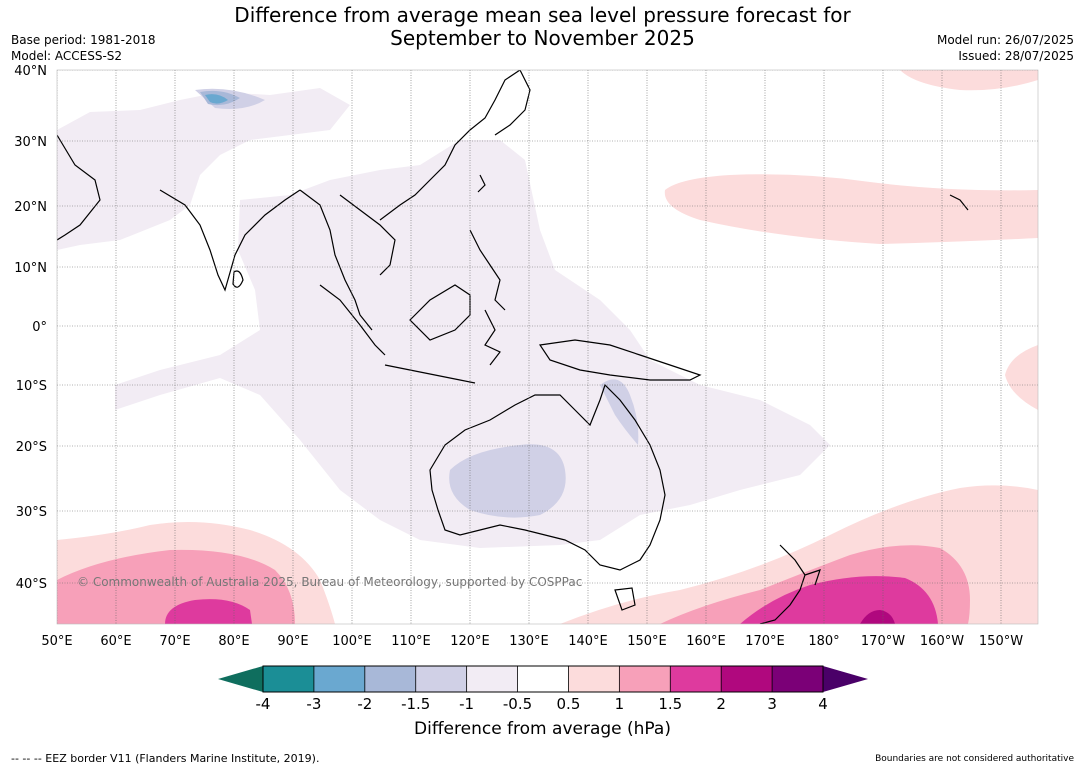 The image size is (1085, 770). Describe the element at coordinates (30, 71) in the screenshot. I see `latitude-label: 40°N` at that location.